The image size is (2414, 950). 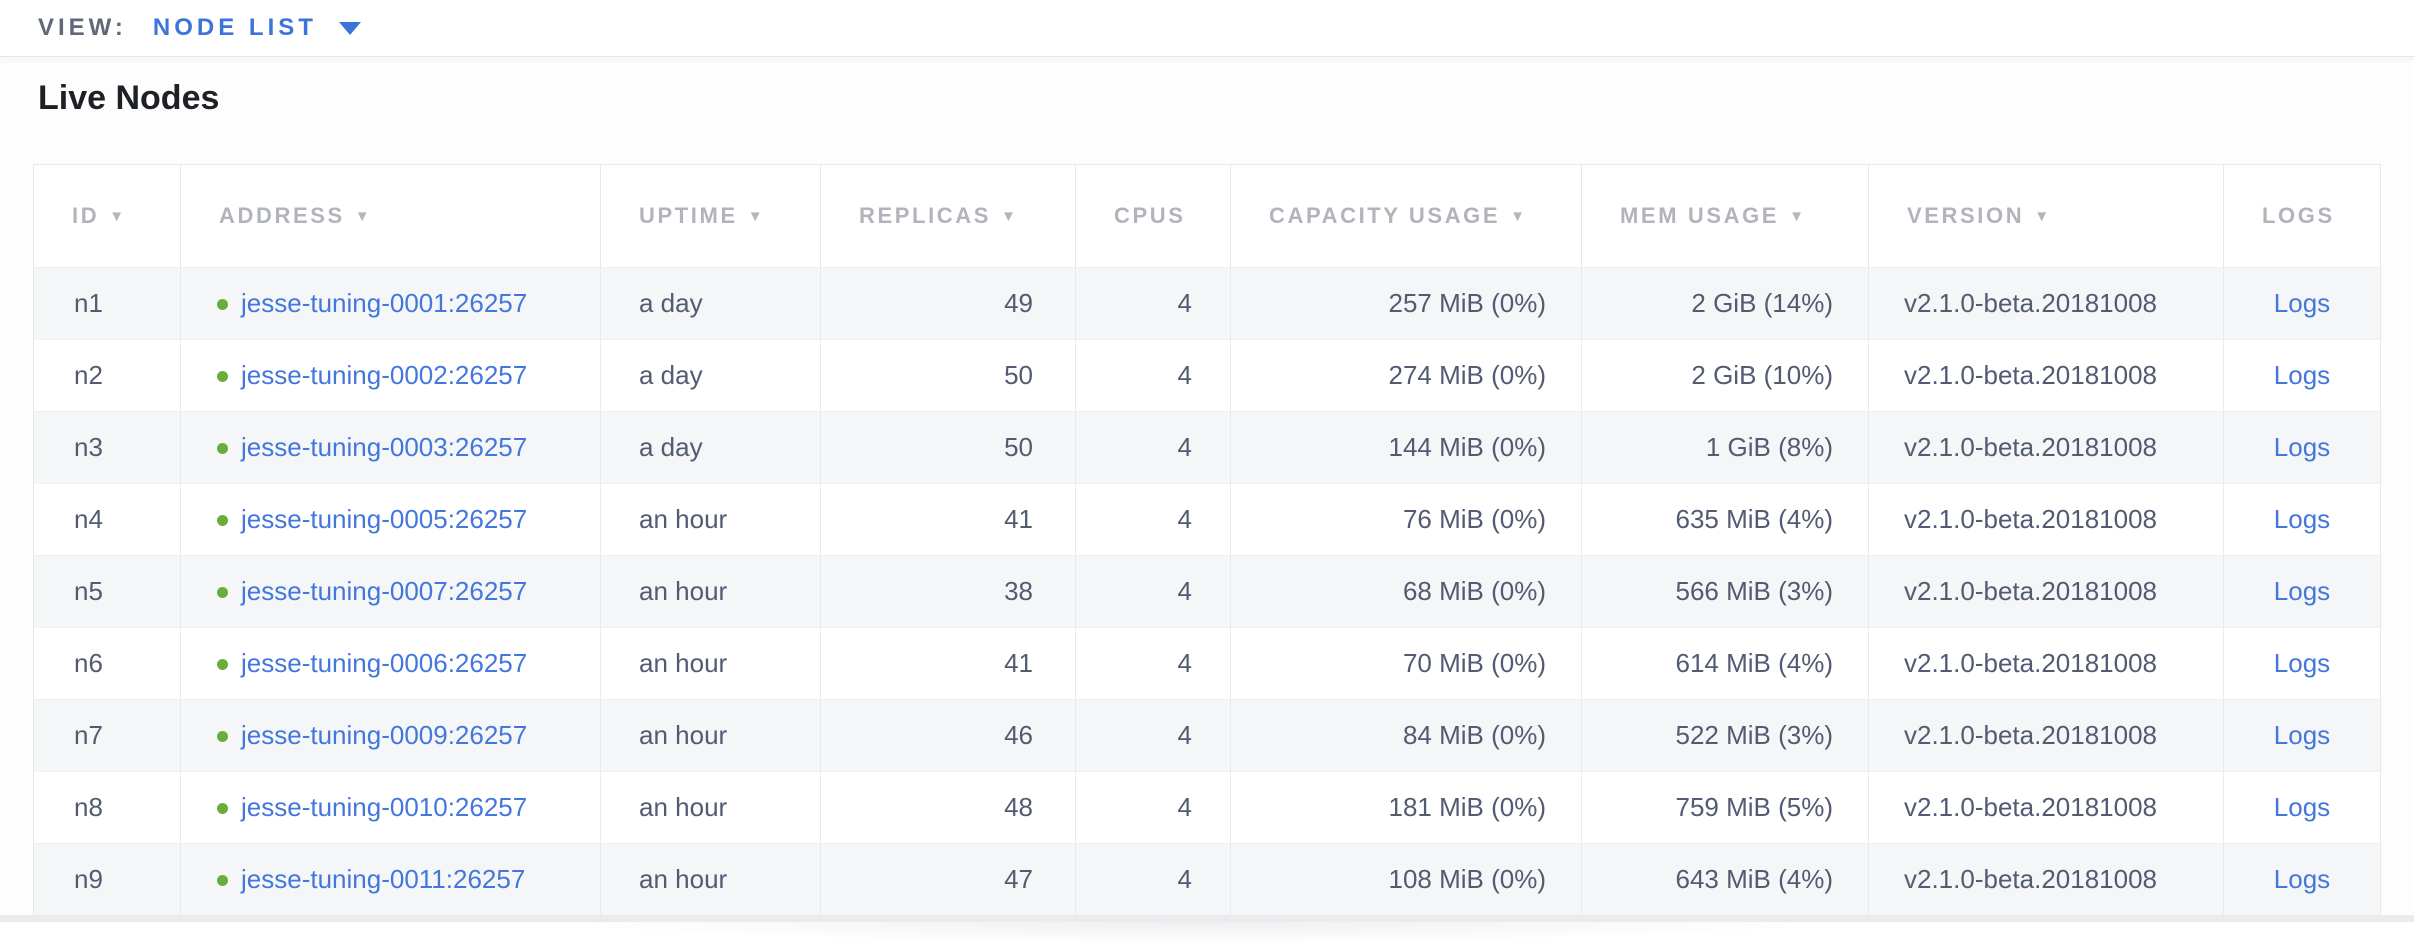 I want to click on node-address-link: jesse-tuning-0003:26257, so click(x=384, y=447).